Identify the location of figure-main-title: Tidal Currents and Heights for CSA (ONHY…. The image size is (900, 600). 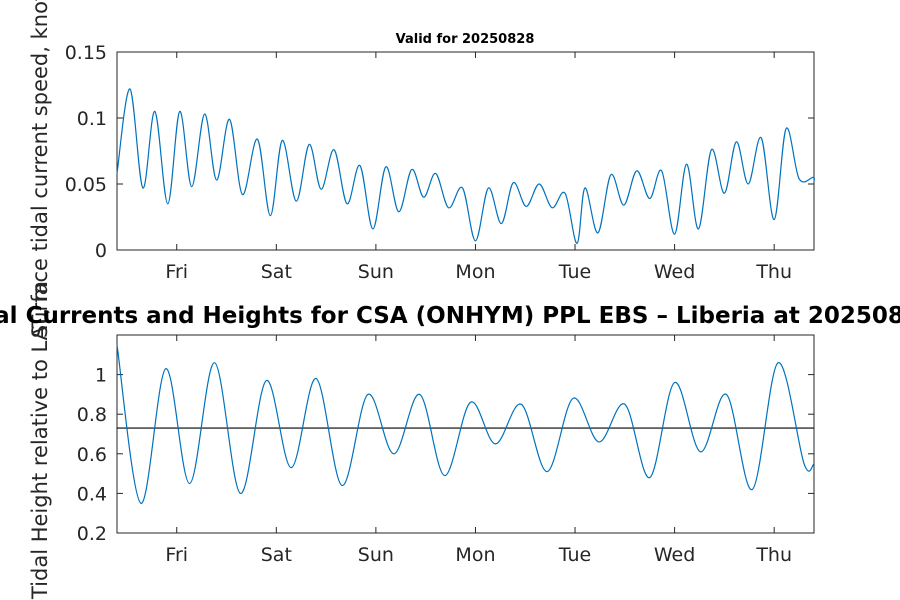
(450, 316).